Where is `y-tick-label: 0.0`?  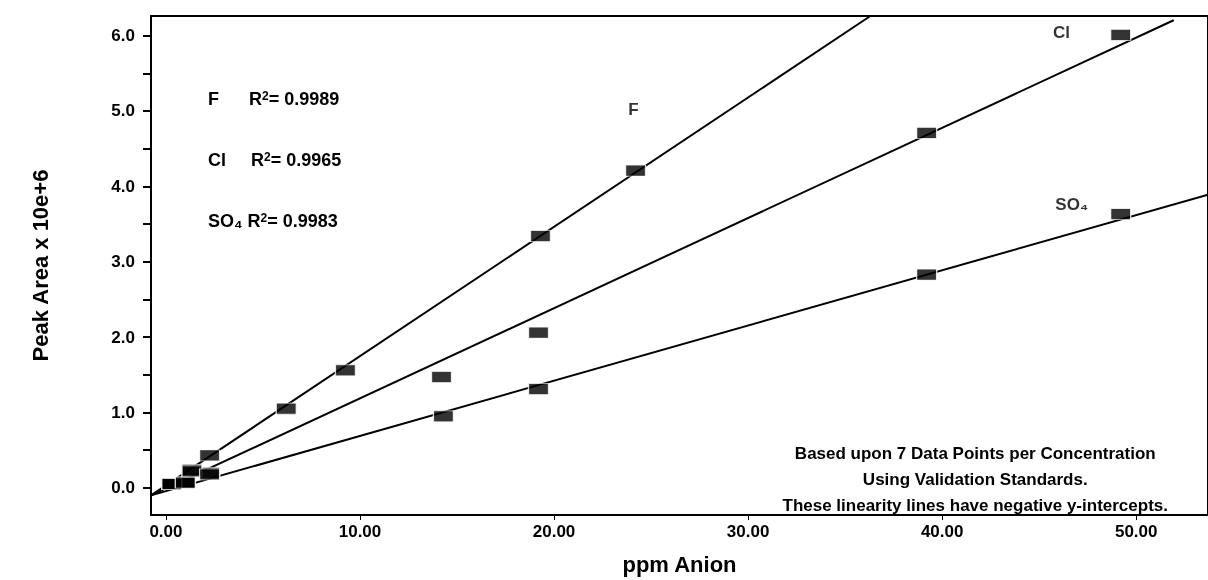
y-tick-label: 0.0 is located at coordinates (123, 488).